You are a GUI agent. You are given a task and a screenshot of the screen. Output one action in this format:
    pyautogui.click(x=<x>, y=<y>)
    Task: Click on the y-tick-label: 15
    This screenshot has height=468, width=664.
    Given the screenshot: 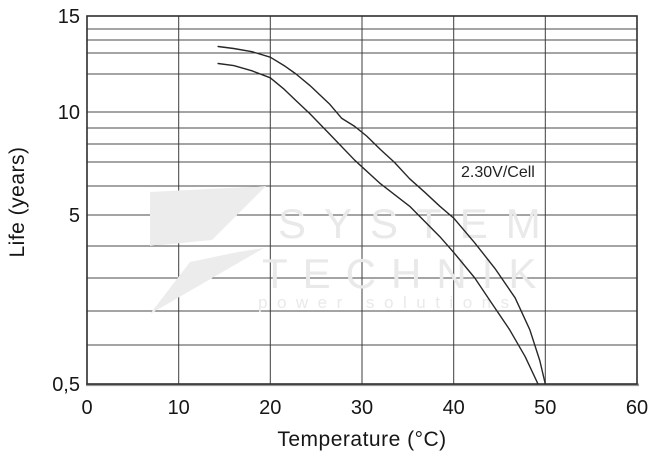 What is the action you would take?
    pyautogui.click(x=69, y=17)
    